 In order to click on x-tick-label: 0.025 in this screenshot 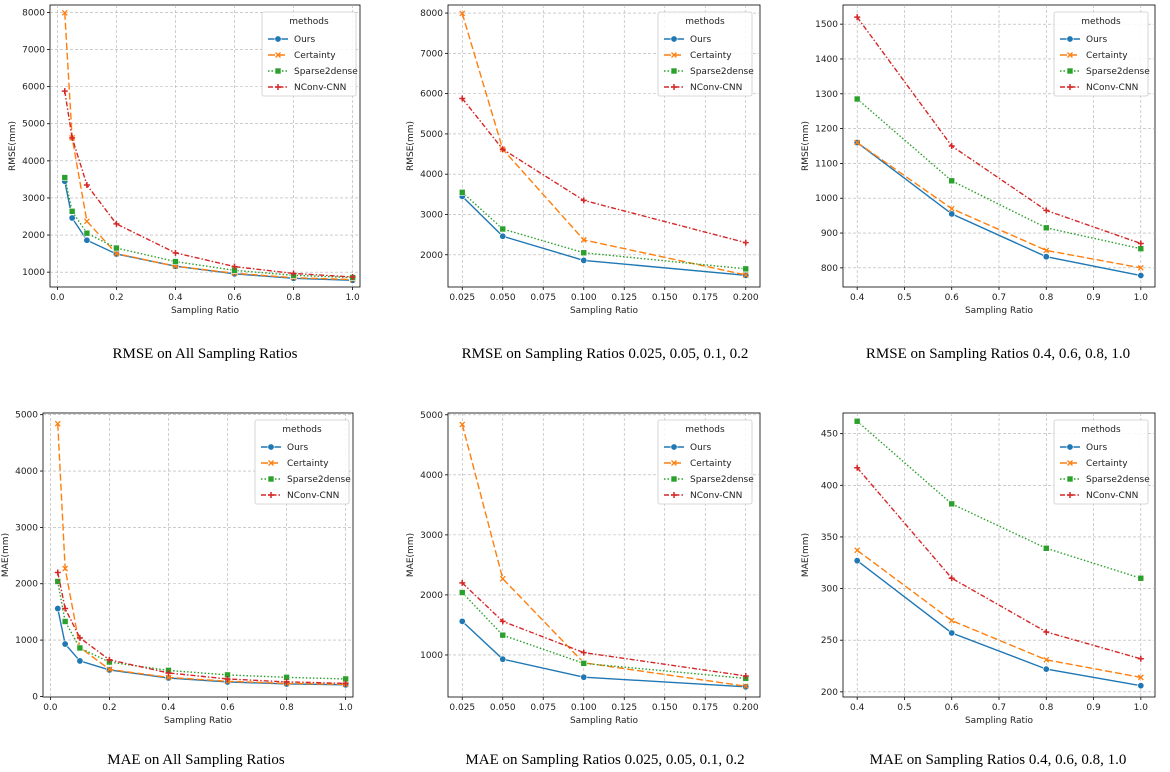, I will do `click(462, 708)`.